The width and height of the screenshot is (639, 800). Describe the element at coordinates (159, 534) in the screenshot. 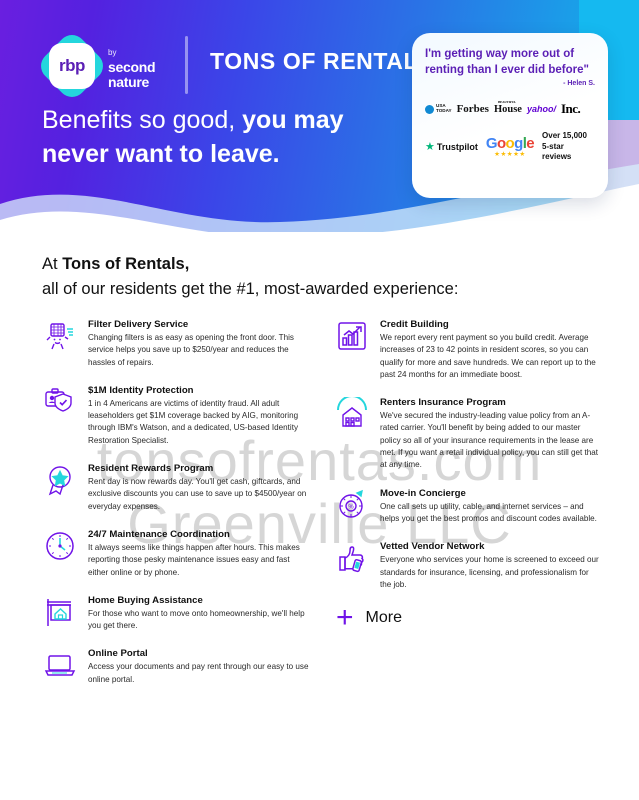

I see `benefit-title: 24/7 Maintenance Coordination` at that location.